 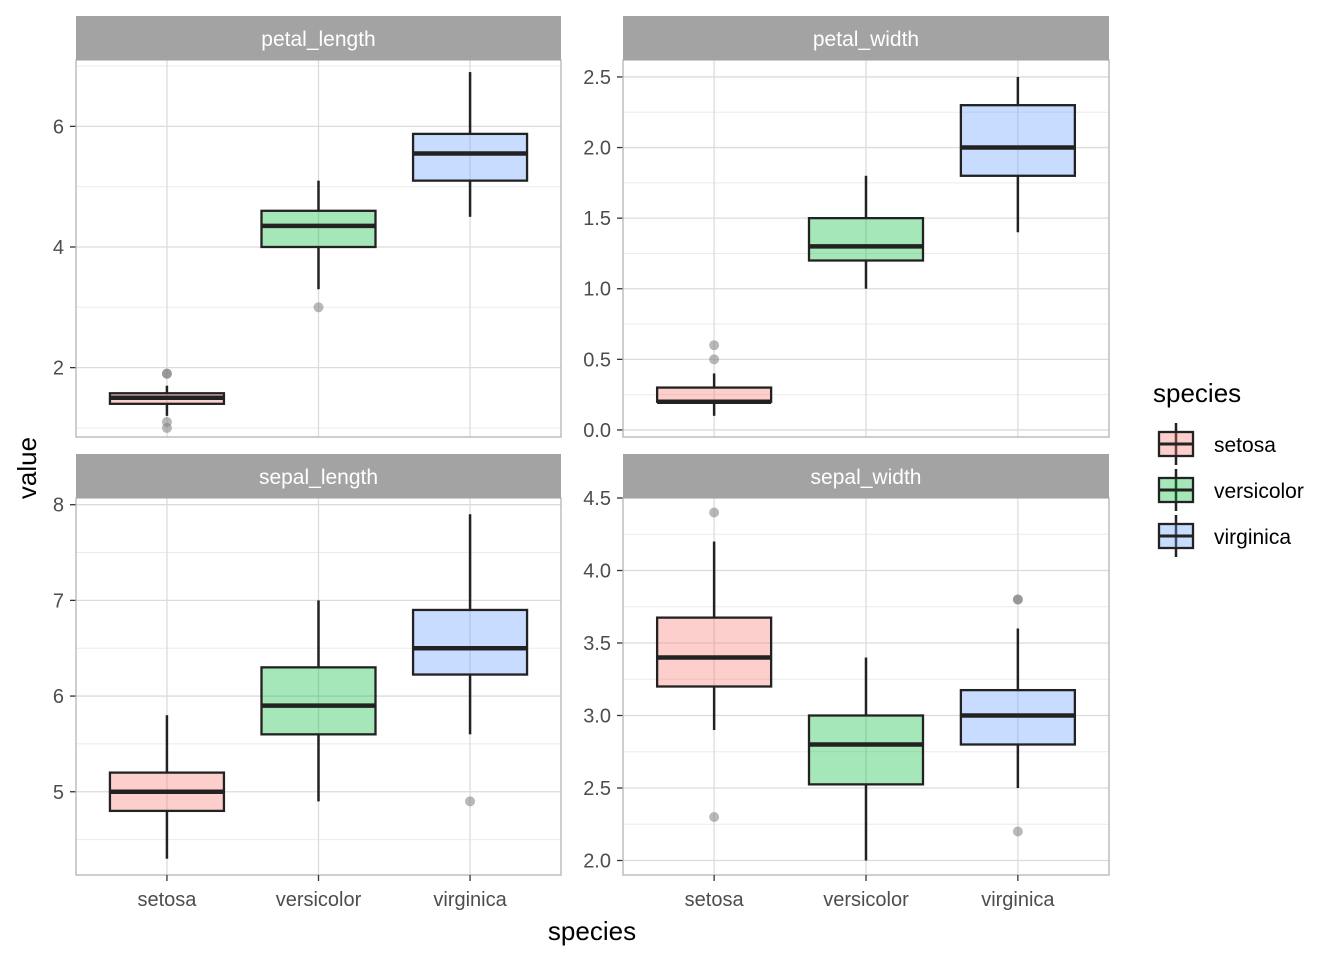 What do you see at coordinates (597, 219) in the screenshot?
I see `y-tick-label: 1.5` at bounding box center [597, 219].